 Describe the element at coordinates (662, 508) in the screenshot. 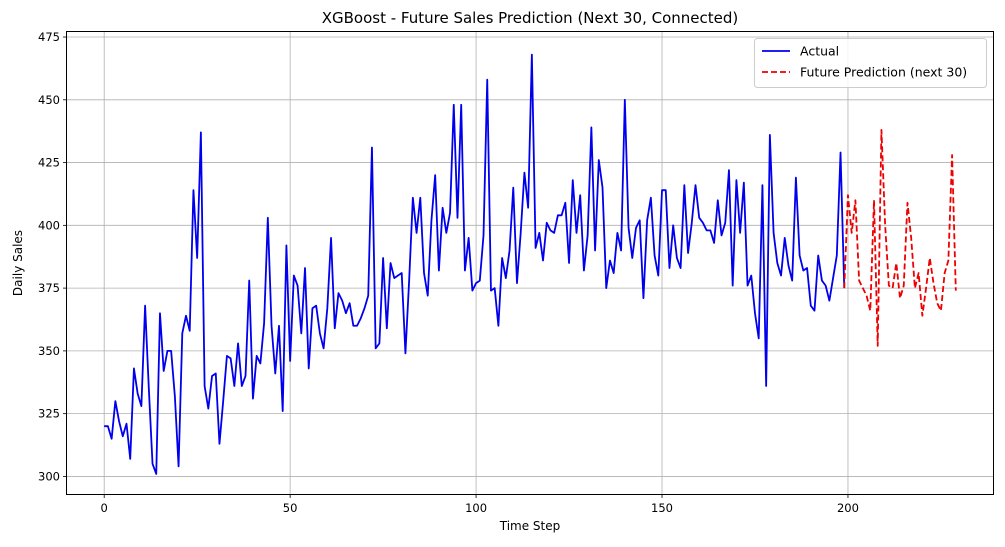

I see `x-tick-label: 150` at that location.